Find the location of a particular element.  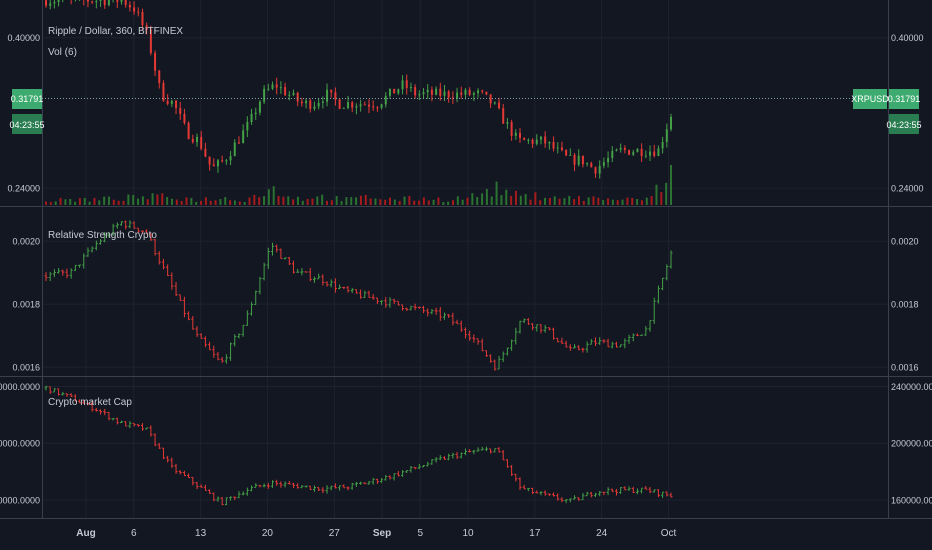

right-price-tag-value: 0.31791 is located at coordinates (904, 99).